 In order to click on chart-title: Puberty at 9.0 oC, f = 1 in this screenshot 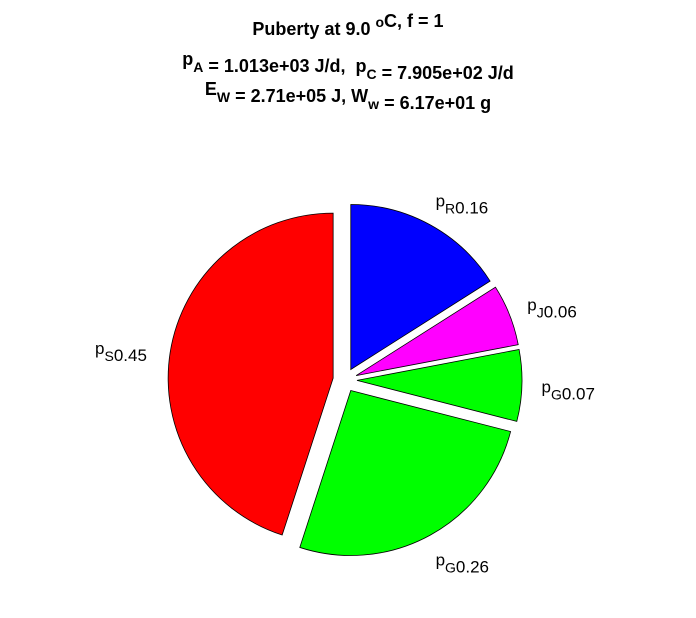, I will do `click(347, 25)`.